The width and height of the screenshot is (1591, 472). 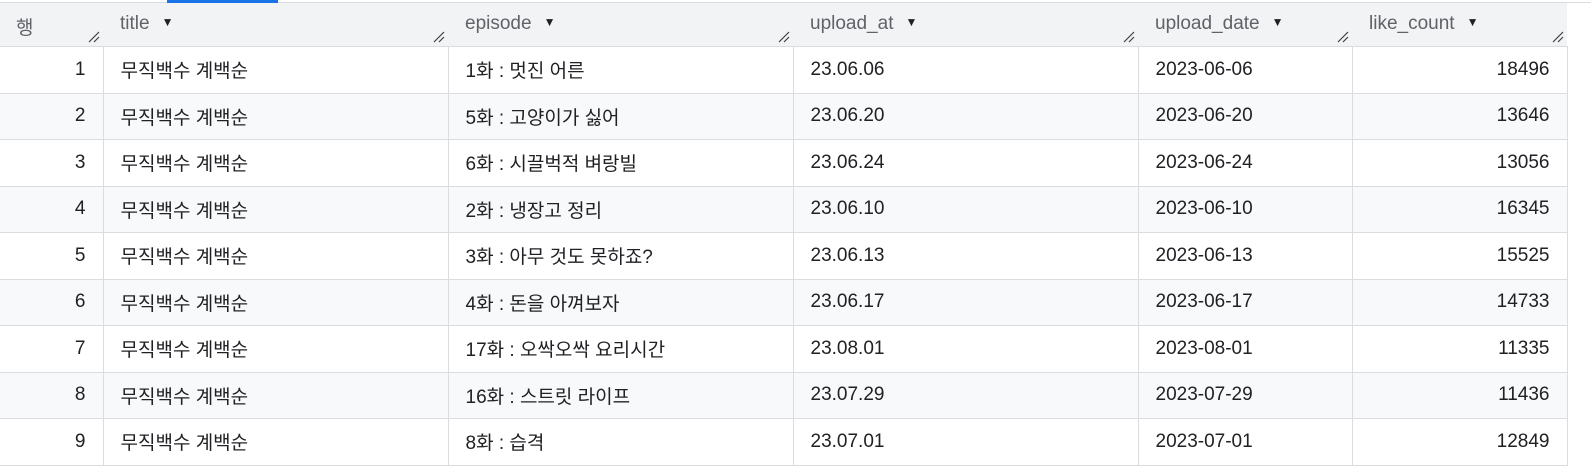 What do you see at coordinates (1460, 442) in the screenshot?
I see `like-count-cell: 12849` at bounding box center [1460, 442].